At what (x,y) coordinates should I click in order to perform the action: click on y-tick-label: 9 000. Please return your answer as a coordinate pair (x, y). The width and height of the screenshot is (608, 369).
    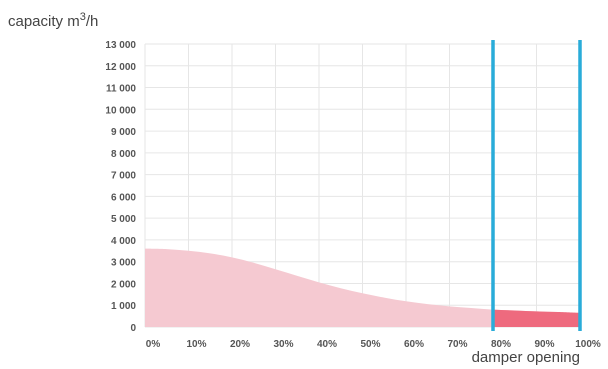
    Looking at the image, I should click on (123, 132).